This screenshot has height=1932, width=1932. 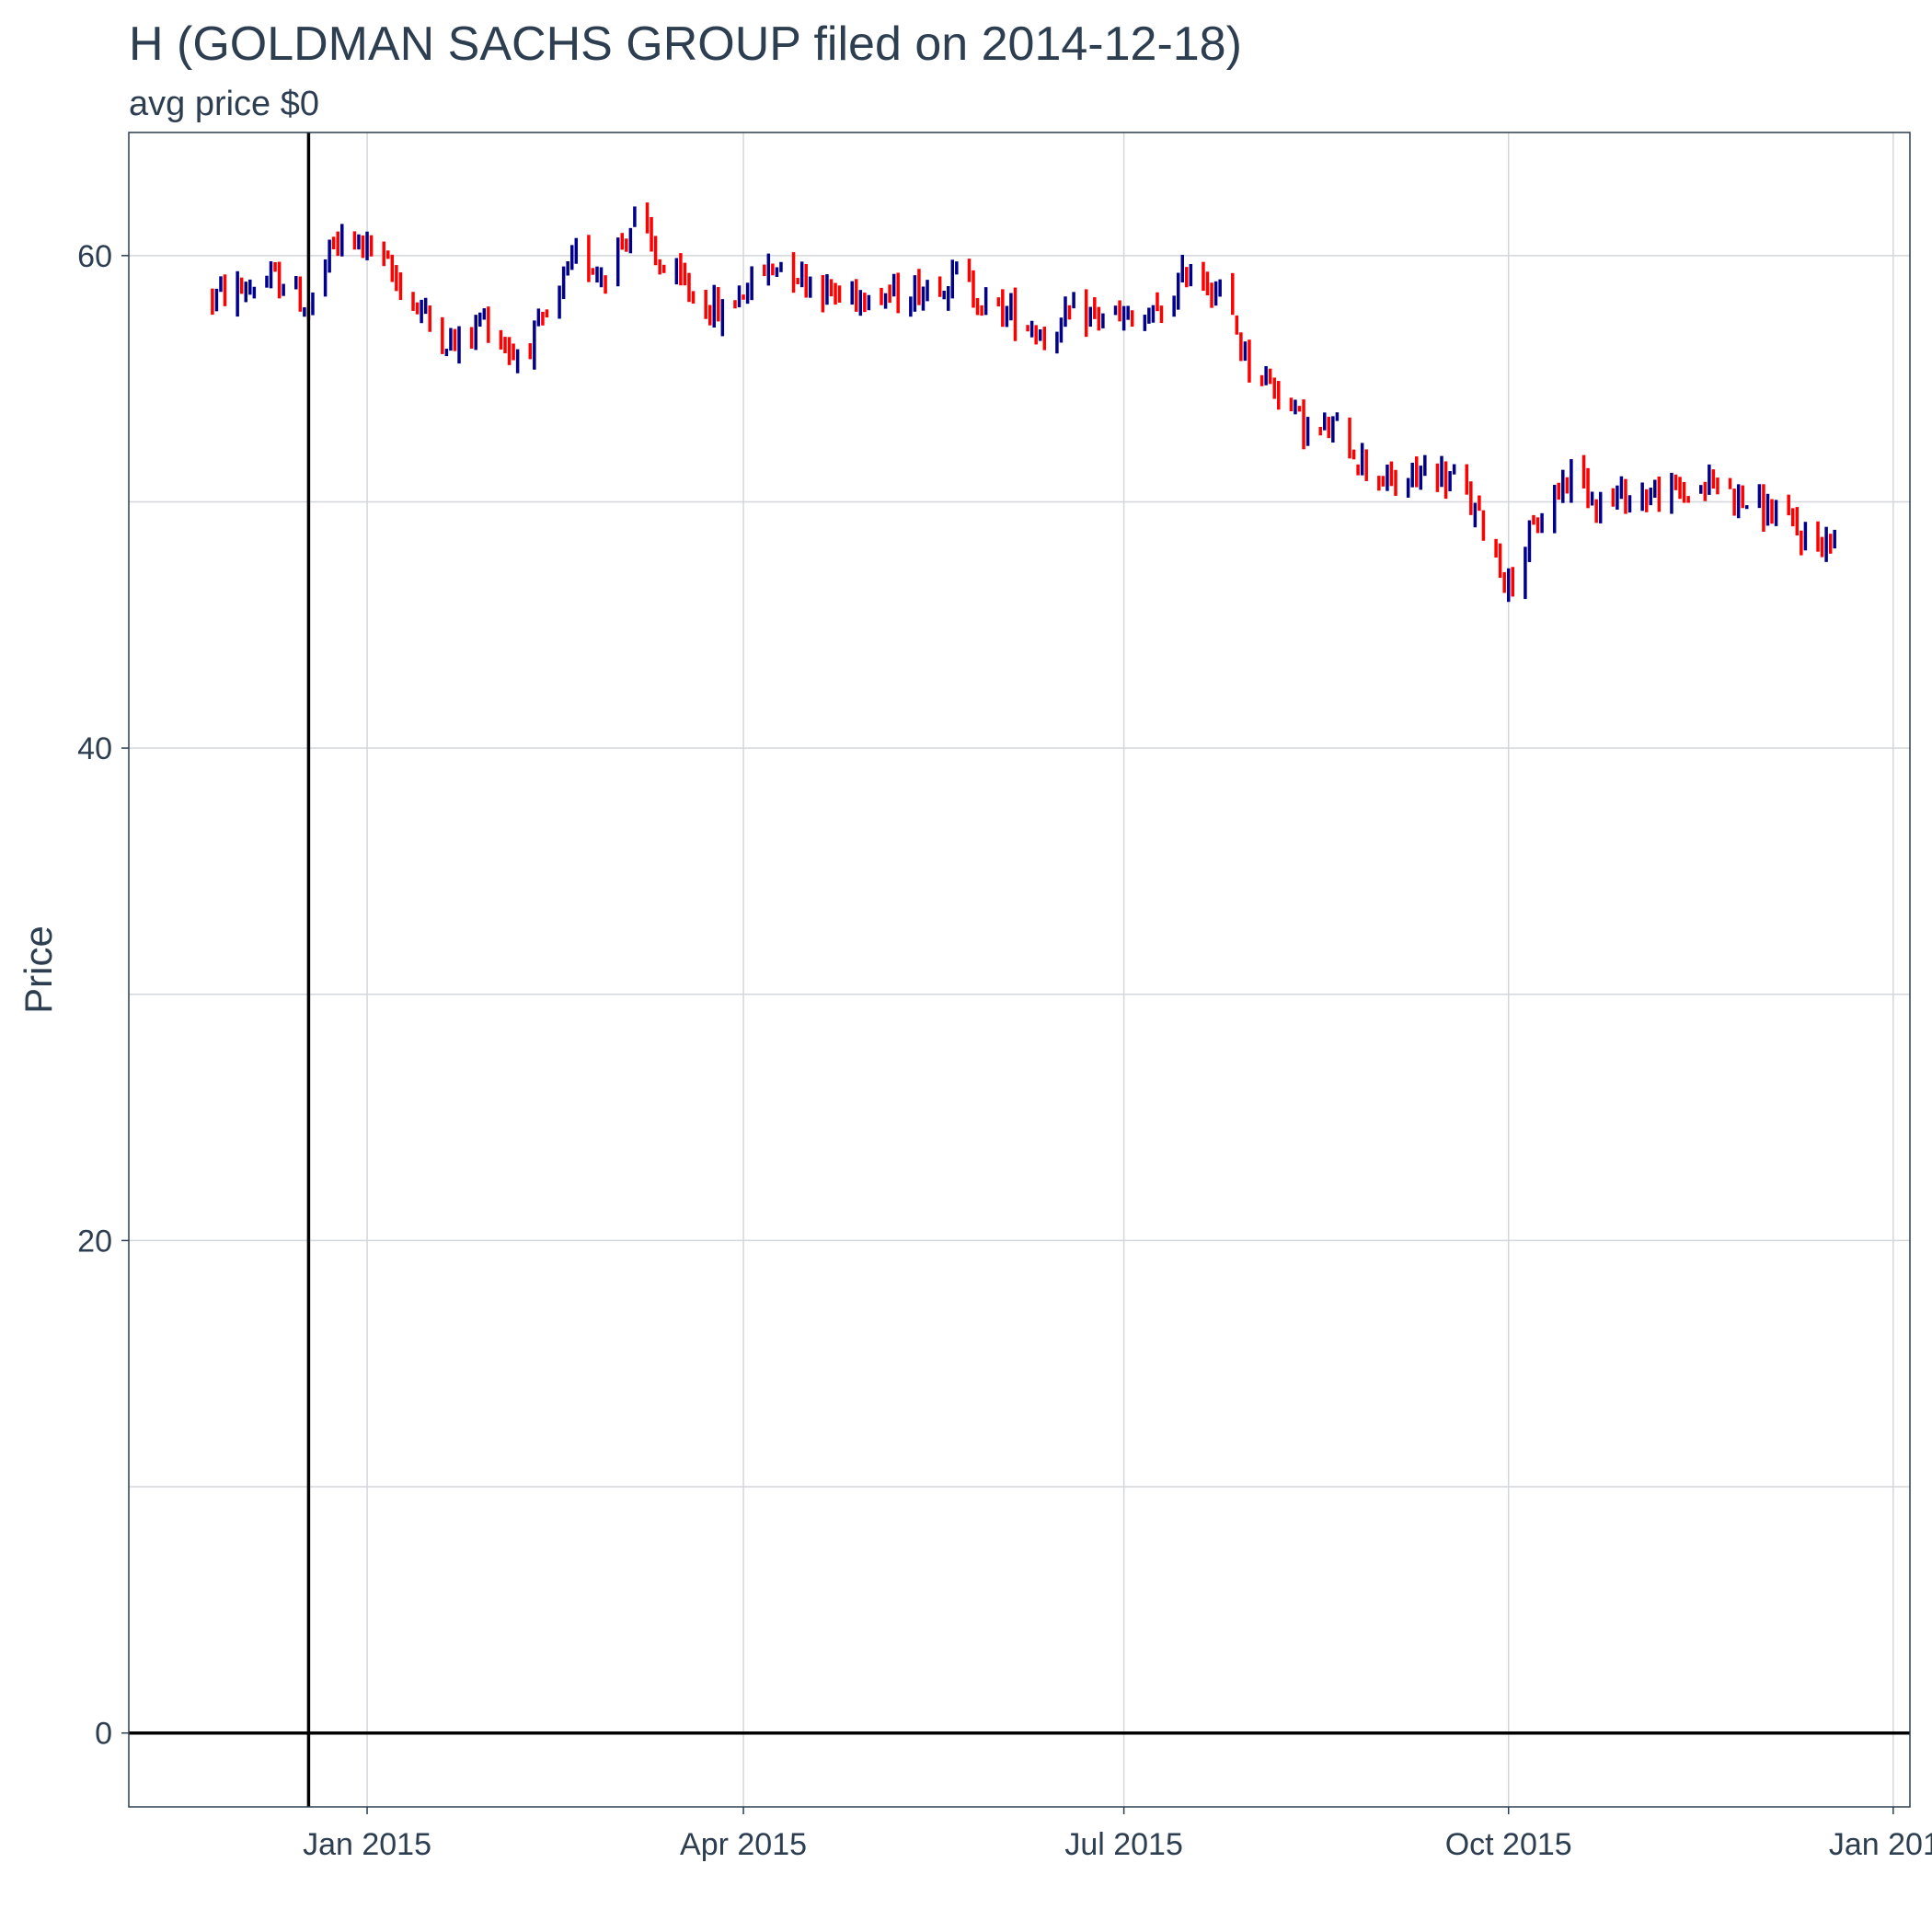 I want to click on y-tick-label: 40, so click(x=94, y=748).